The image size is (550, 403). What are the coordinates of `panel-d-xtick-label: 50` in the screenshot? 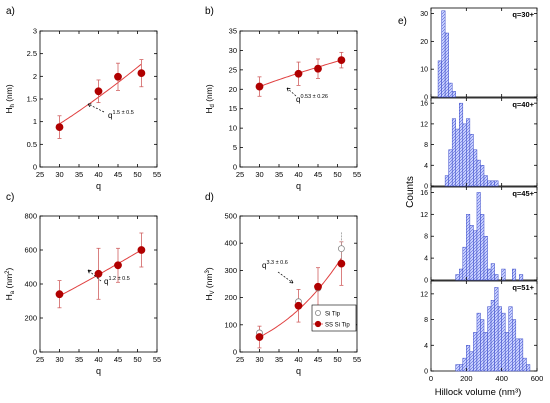 It's located at (337, 359).